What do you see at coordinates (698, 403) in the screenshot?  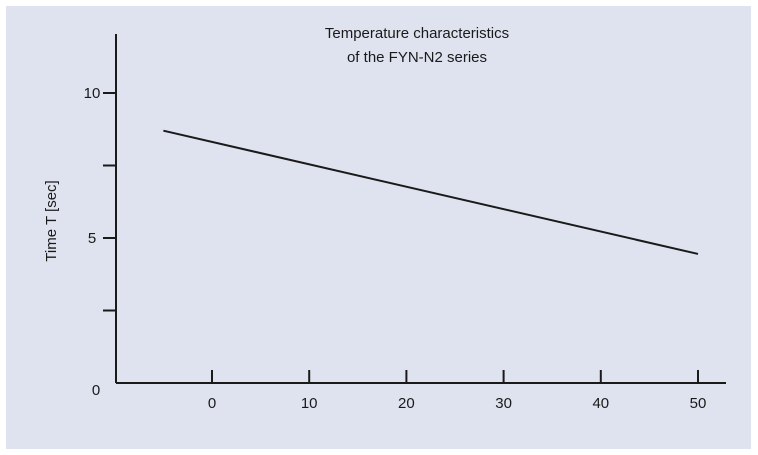 I see `x-tick-label: 50` at bounding box center [698, 403].